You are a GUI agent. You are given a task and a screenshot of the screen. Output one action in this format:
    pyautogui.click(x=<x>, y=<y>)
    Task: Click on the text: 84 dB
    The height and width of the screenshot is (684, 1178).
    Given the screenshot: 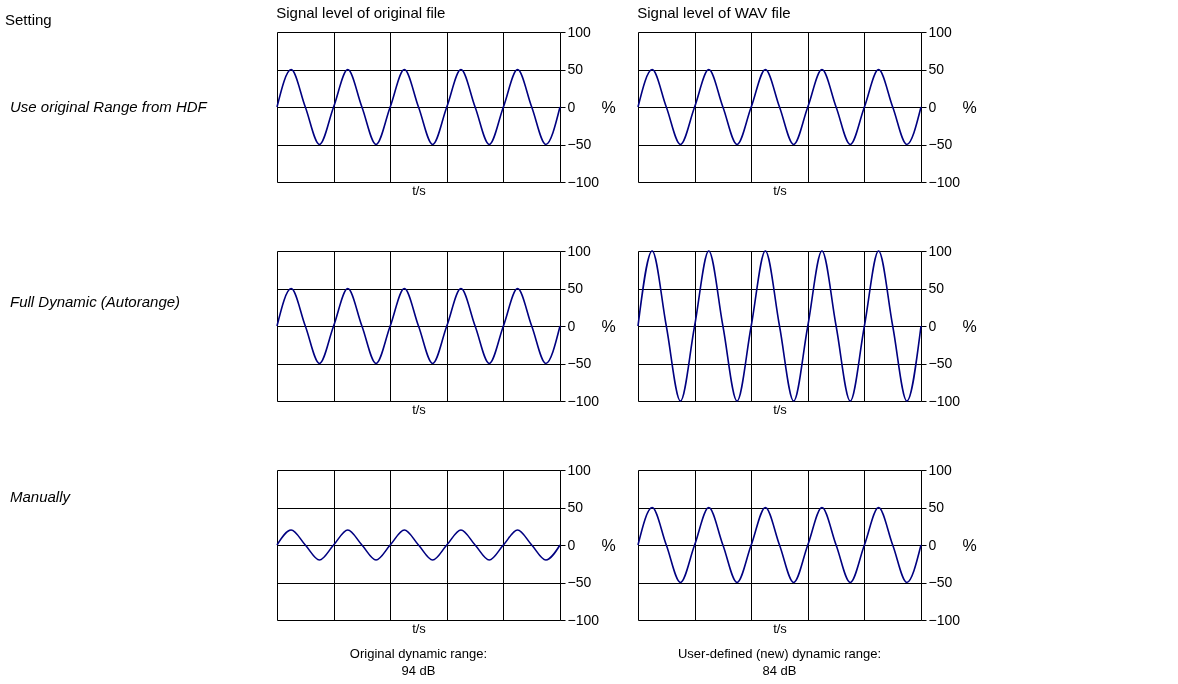 What is the action you would take?
    pyautogui.click(x=779, y=670)
    